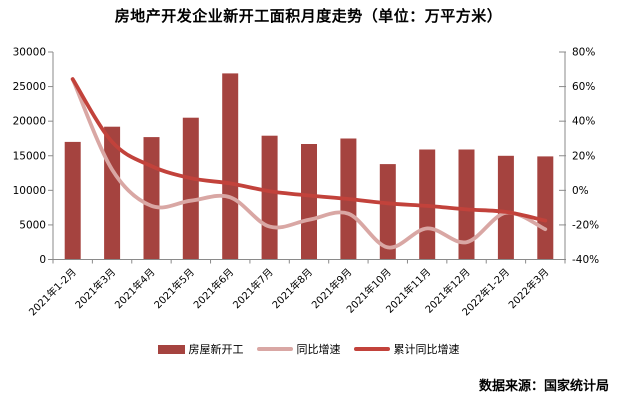  What do you see at coordinates (318, 349) in the screenshot?
I see `legend-label-yoy: 同比增速` at bounding box center [318, 349].